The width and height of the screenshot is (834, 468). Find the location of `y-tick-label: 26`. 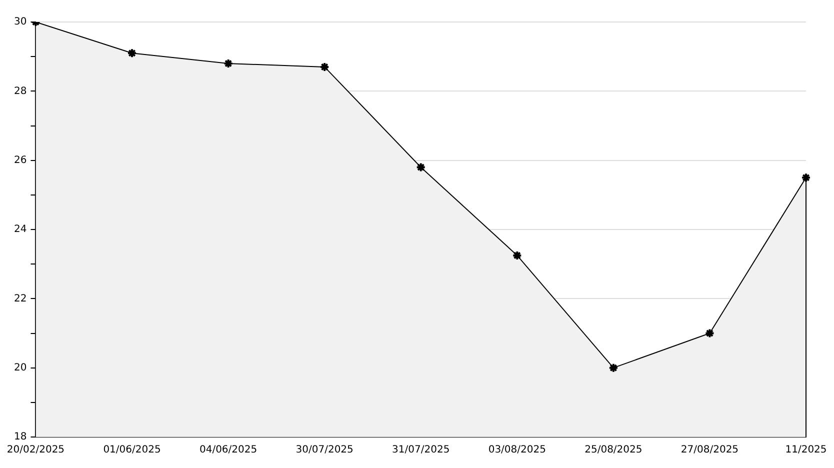

y-tick-label: 26 is located at coordinates (20, 160).